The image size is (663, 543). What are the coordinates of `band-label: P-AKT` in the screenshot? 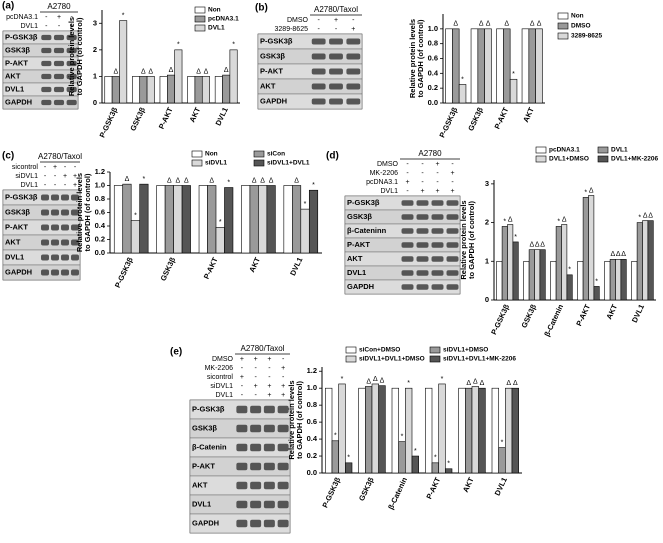 It's located at (358, 244).